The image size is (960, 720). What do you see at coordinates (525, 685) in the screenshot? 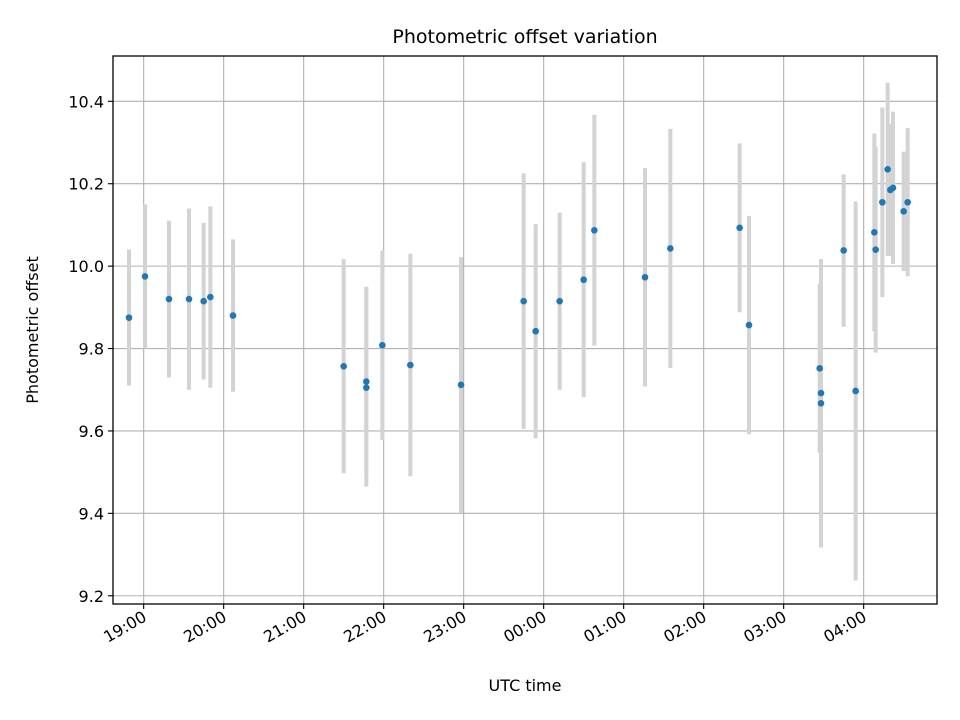
I see `x-axis-label: UTC time` at bounding box center [525, 685].